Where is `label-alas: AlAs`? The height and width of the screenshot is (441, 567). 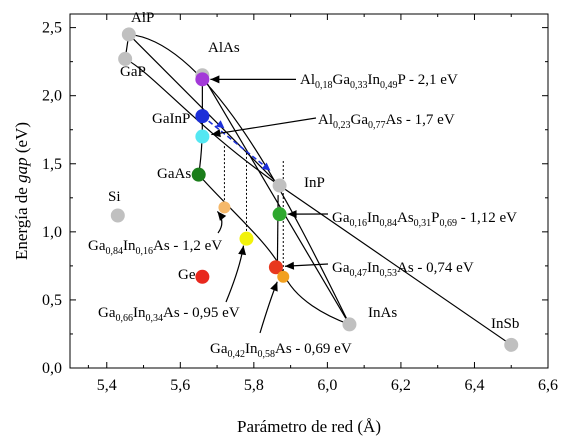
label-alas: AlAs is located at coordinates (224, 48).